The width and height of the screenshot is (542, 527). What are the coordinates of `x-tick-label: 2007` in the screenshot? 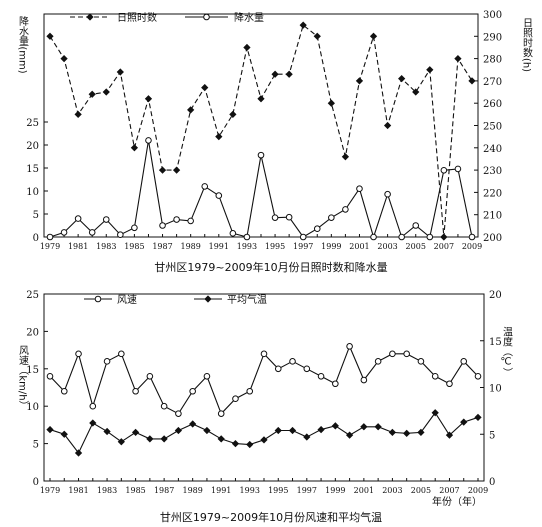 It's located at (449, 490).